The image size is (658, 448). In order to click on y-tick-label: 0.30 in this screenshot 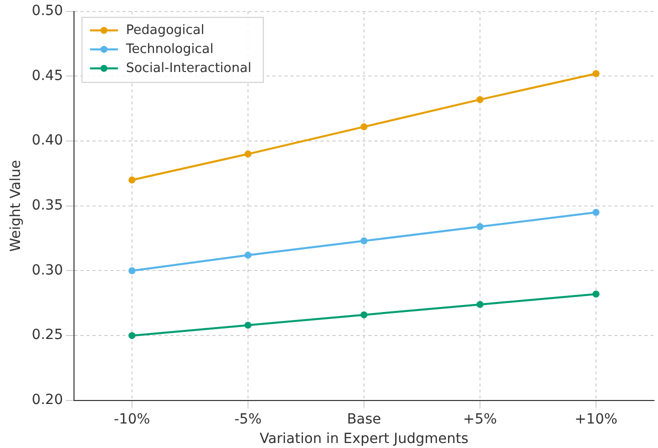, I will do `click(47, 270)`.